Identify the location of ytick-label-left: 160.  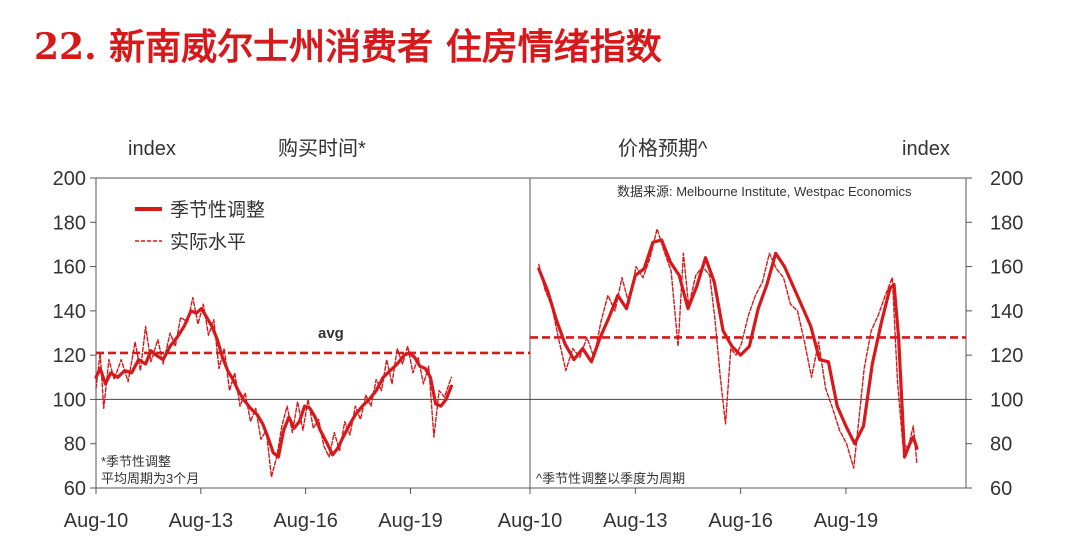
(69, 268).